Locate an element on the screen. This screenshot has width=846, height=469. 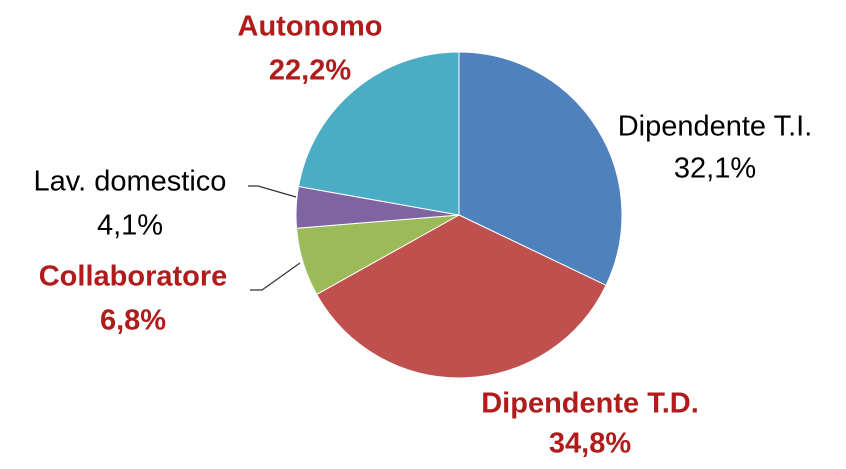
value-label: 22,2% is located at coordinates (310, 71).